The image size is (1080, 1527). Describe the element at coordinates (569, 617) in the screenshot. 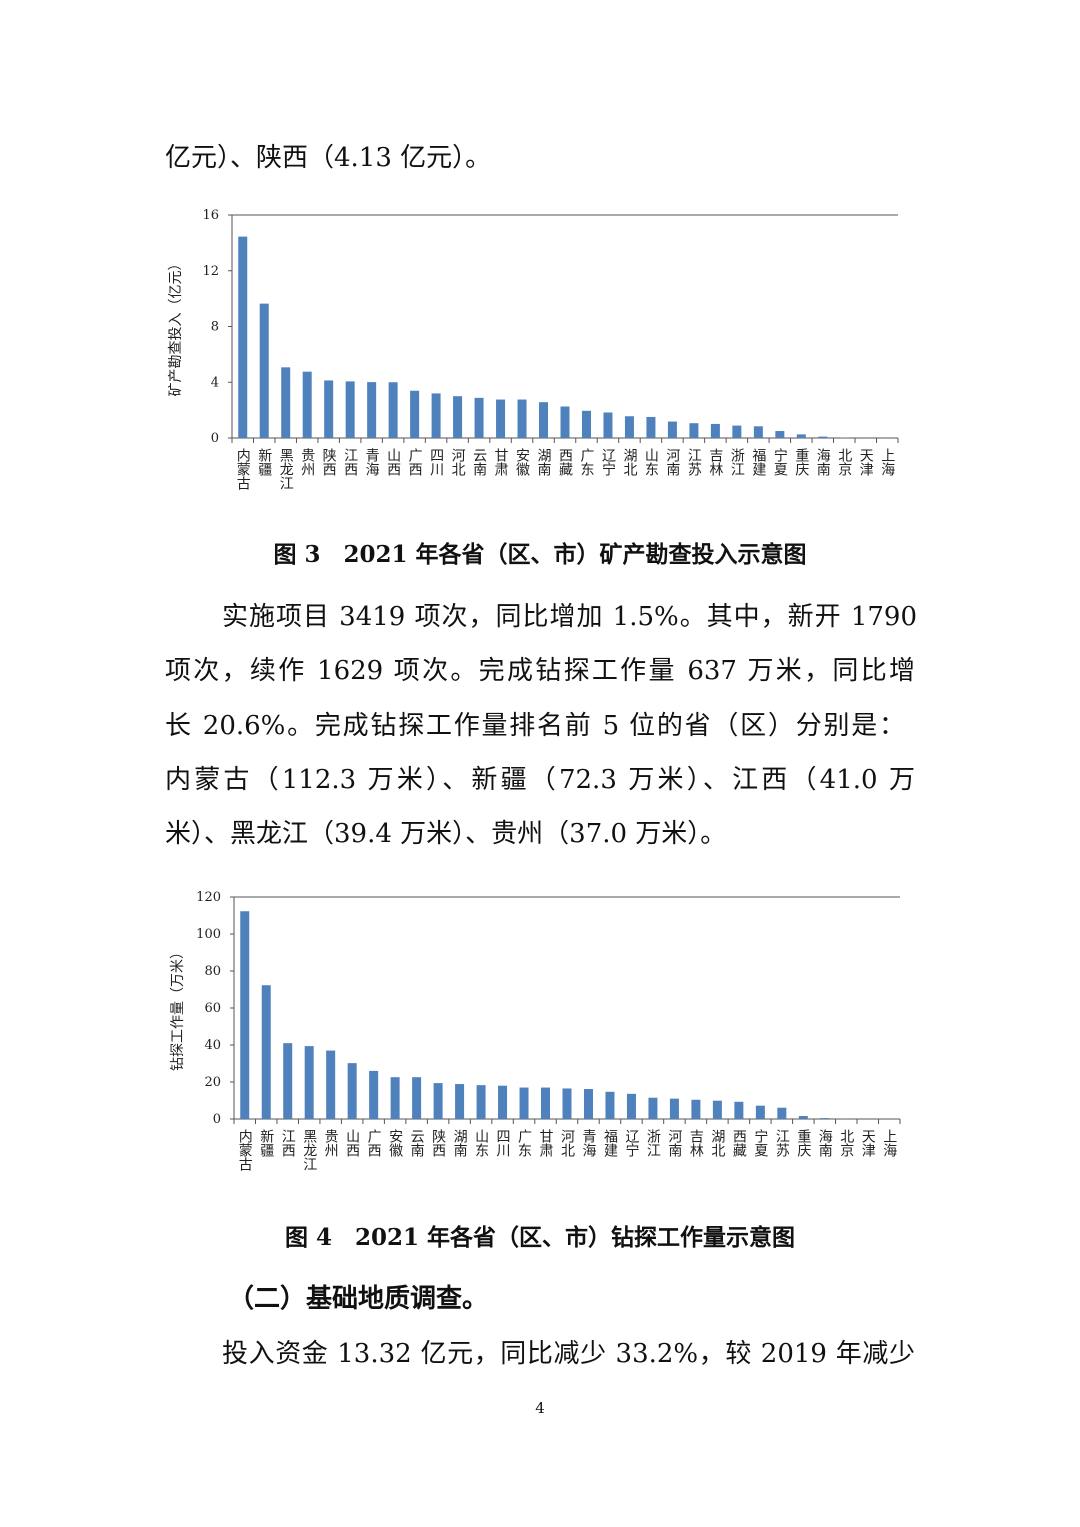

I see `paragraph-line: 实施项目 3419 项次，同比增加 1.5%。其中，新开 1790` at that location.